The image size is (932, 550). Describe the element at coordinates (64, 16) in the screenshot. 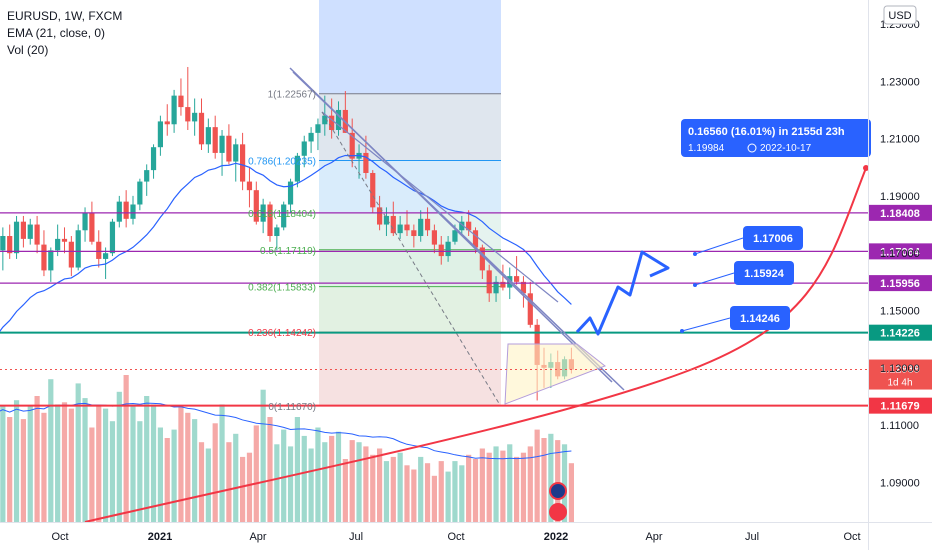

I see `legend-symbol: EURUSD, 1W, FXCM` at that location.